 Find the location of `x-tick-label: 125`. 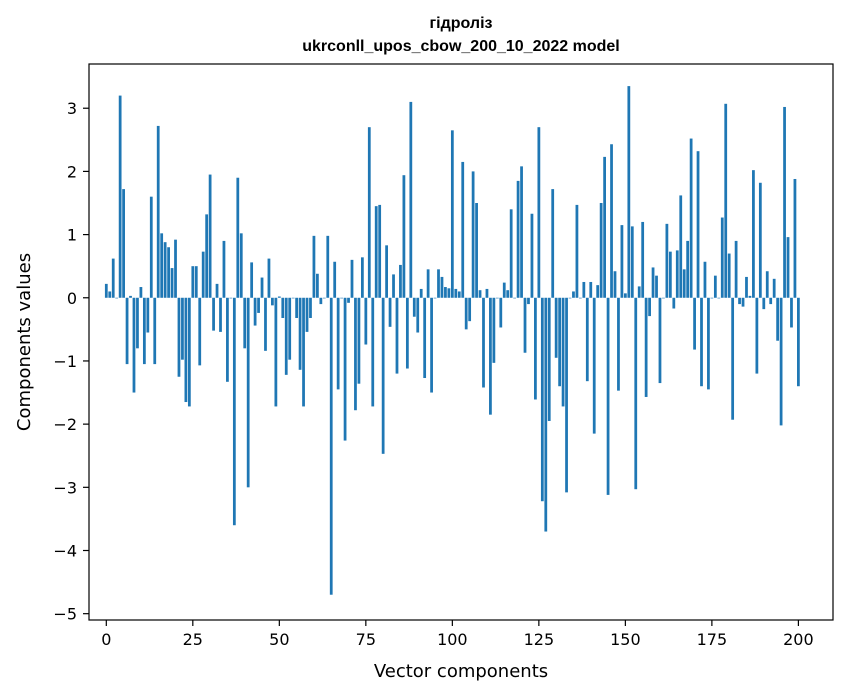

x-tick-label: 125 is located at coordinates (539, 639).